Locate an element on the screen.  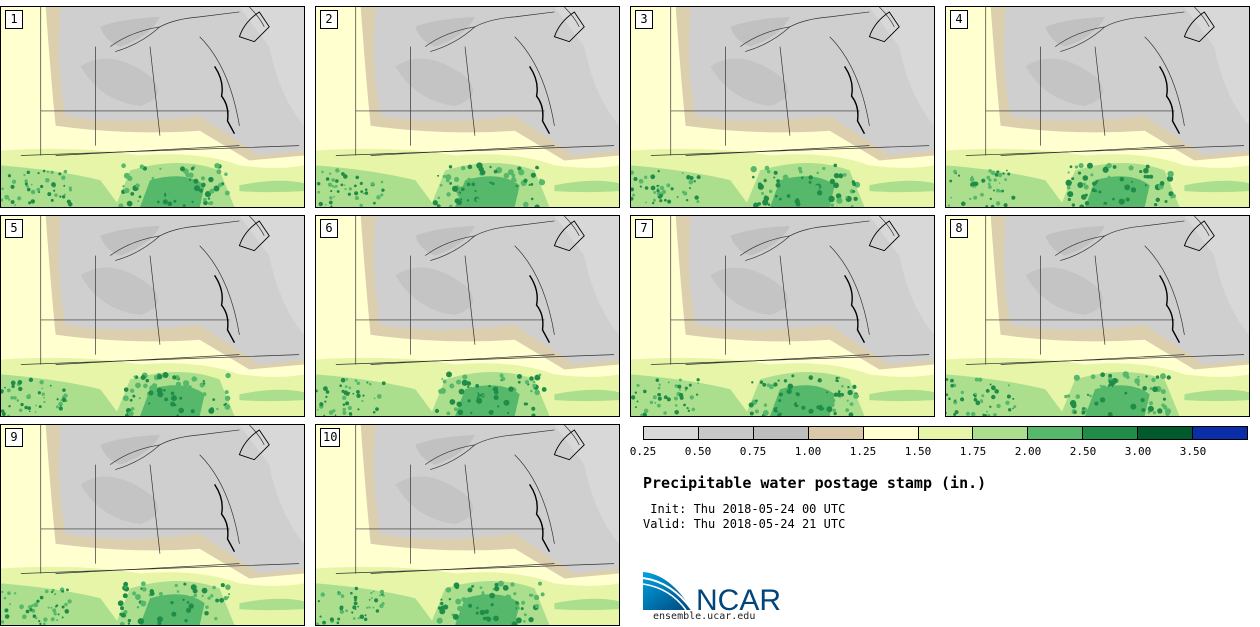
colorbar is located at coordinates (945, 433).